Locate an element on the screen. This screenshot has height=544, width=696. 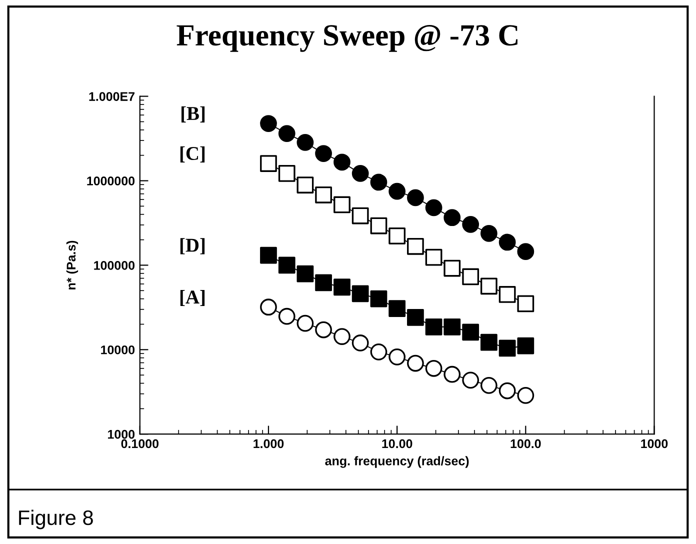
text: [B] is located at coordinates (193, 114).